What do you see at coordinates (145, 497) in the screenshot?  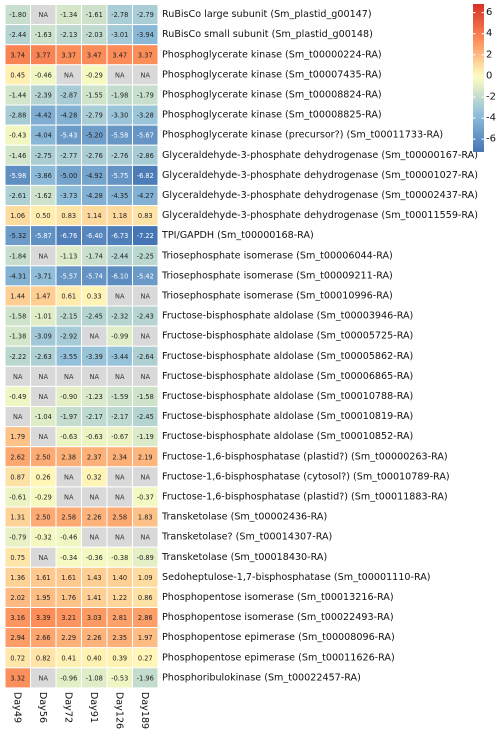 I see `cell-value-label: -0.37` at bounding box center [145, 497].